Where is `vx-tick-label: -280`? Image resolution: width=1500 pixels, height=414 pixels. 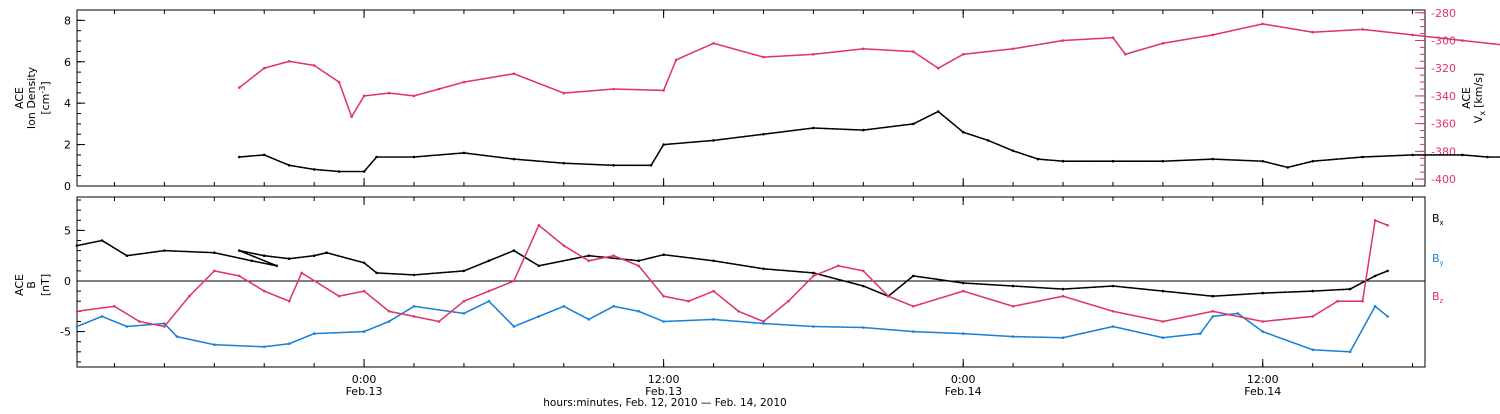 vx-tick-label: -280 is located at coordinates (1443, 13).